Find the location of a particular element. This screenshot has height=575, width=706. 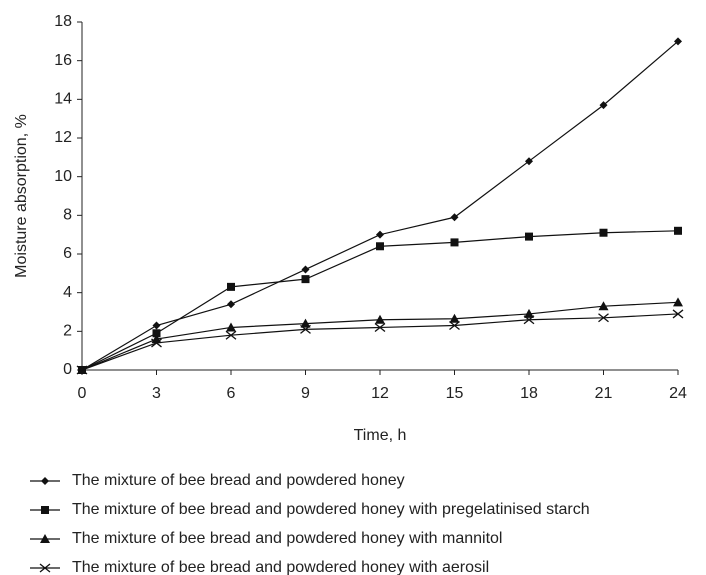

x-axis-label: Time, h is located at coordinates (380, 435).